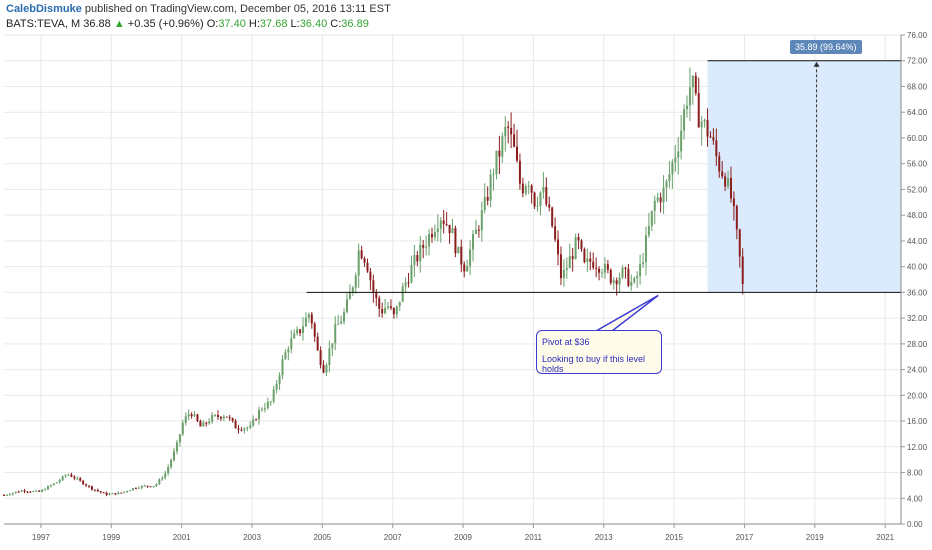  Describe the element at coordinates (917, 35) in the screenshot. I see `price-tick-label: 76.00` at that location.